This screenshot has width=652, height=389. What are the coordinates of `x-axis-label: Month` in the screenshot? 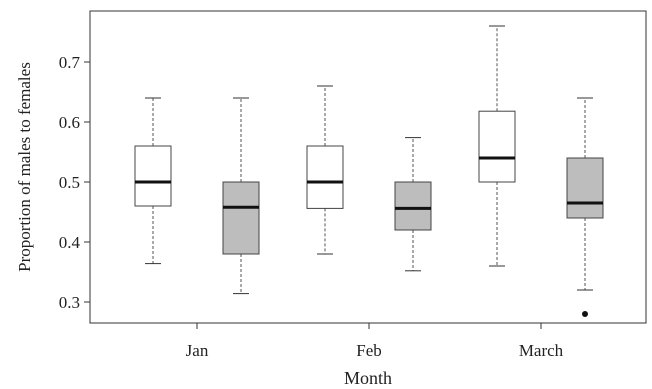 It's located at (368, 378).